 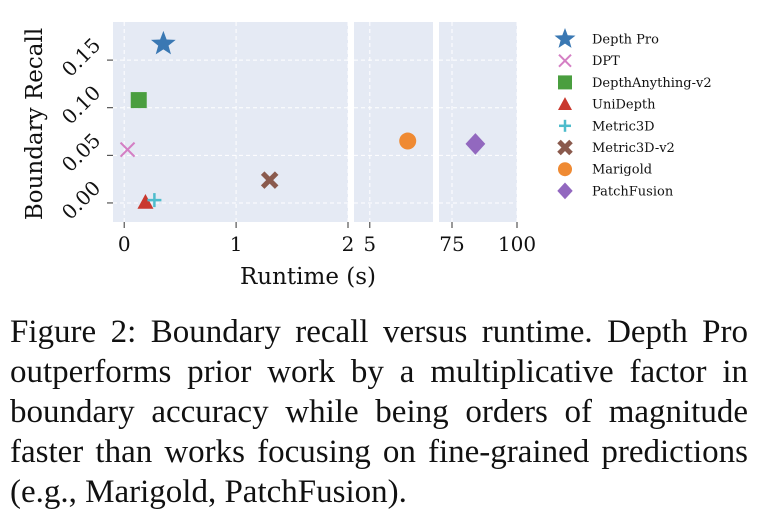 What do you see at coordinates (236, 244) in the screenshot?
I see `x-tick-label: 1` at bounding box center [236, 244].